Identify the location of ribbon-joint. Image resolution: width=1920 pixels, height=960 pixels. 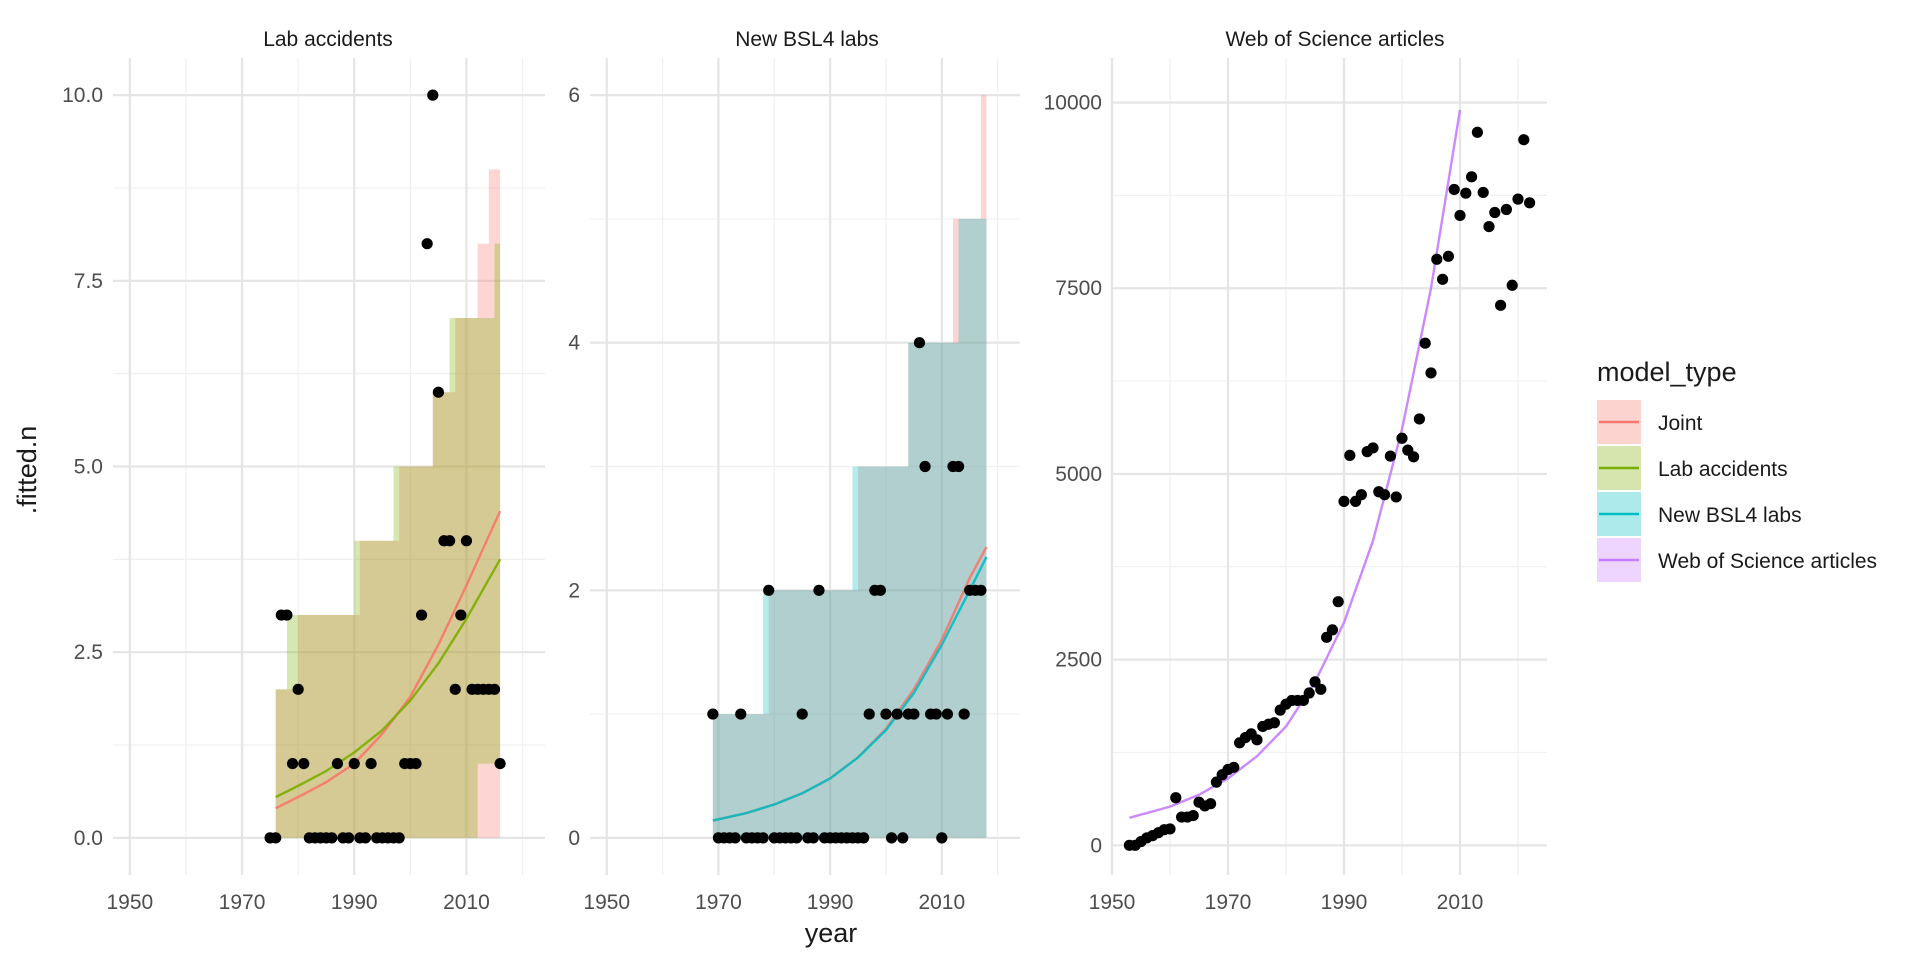
(849, 466).